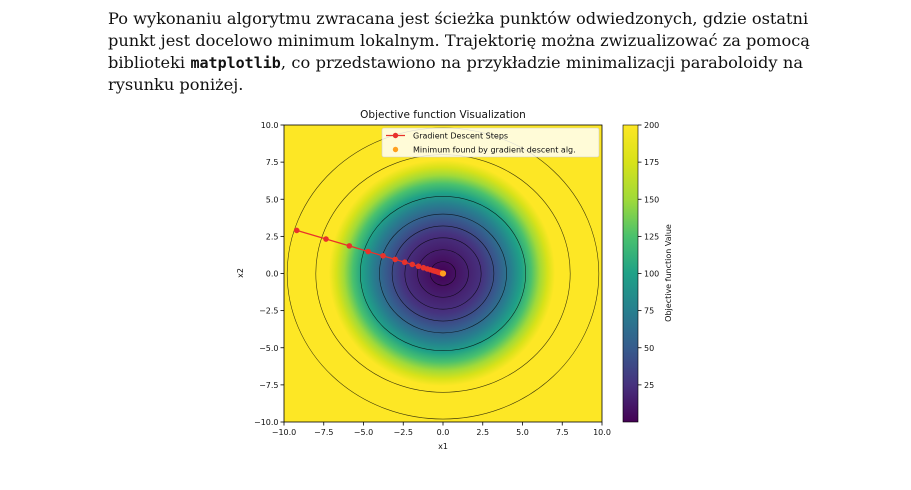 This screenshot has height=490, width=911. I want to click on y-tick-label-4: 0.0, so click(272, 274).